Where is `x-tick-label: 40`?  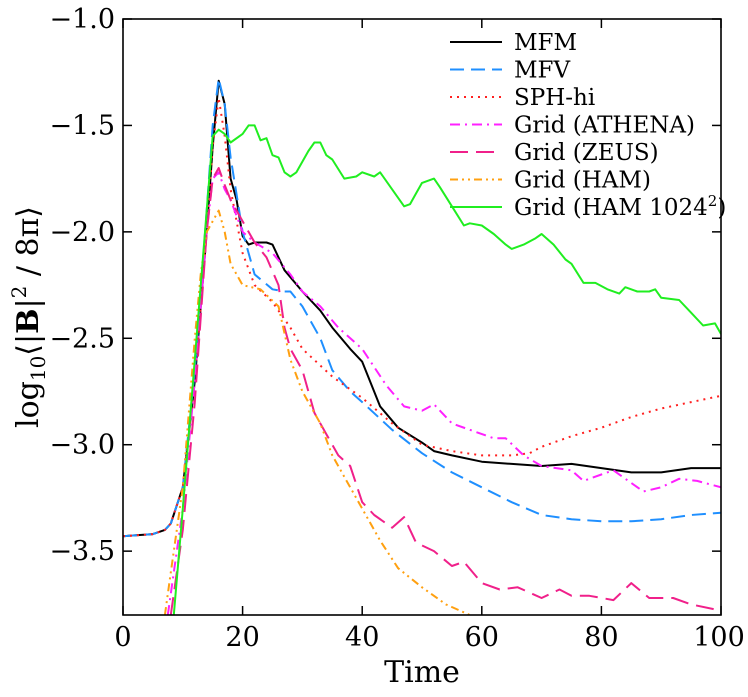 x-tick-label: 40 is located at coordinates (362, 637).